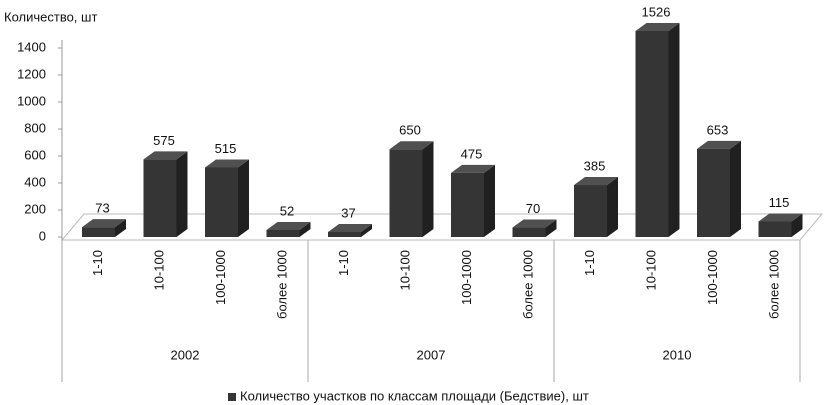  I want to click on y-tick-label: 1400, so click(31, 46).